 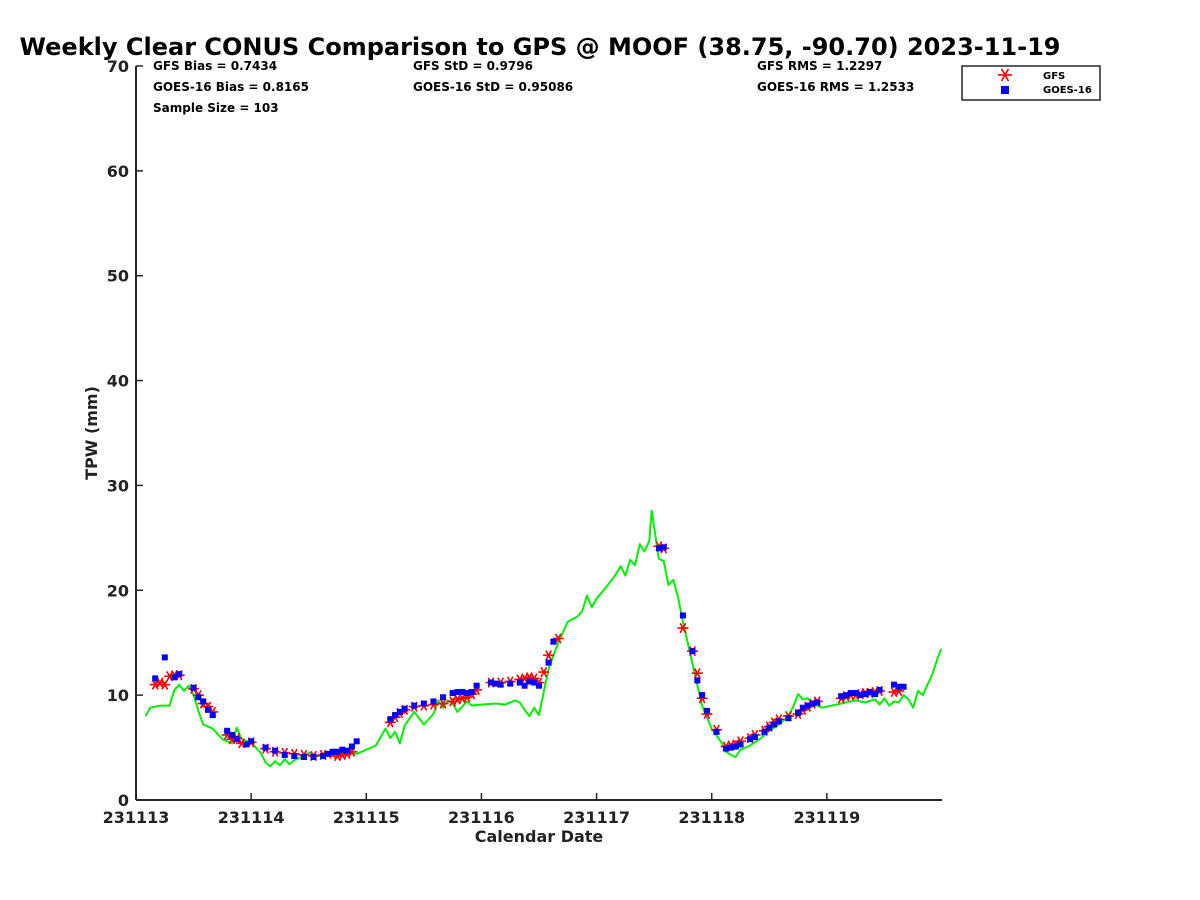 What do you see at coordinates (1005, 75) in the screenshot?
I see `legend-gfs-marker` at bounding box center [1005, 75].